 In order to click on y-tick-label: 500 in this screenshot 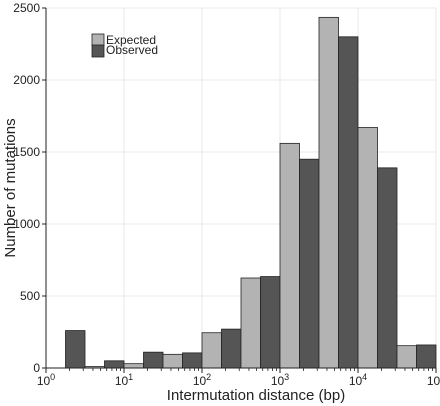, I will do `click(30, 296)`.